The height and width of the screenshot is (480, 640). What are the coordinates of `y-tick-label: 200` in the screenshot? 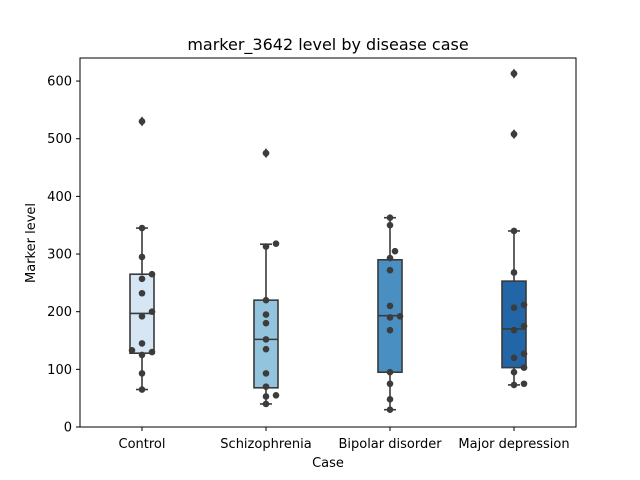 It's located at (59, 312).